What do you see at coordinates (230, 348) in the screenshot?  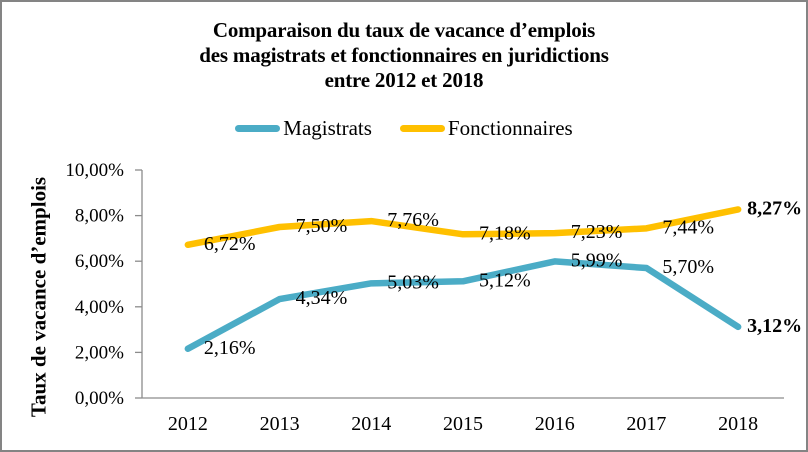 I see `data-label-magistrats-2012: 2,16%` at bounding box center [230, 348].